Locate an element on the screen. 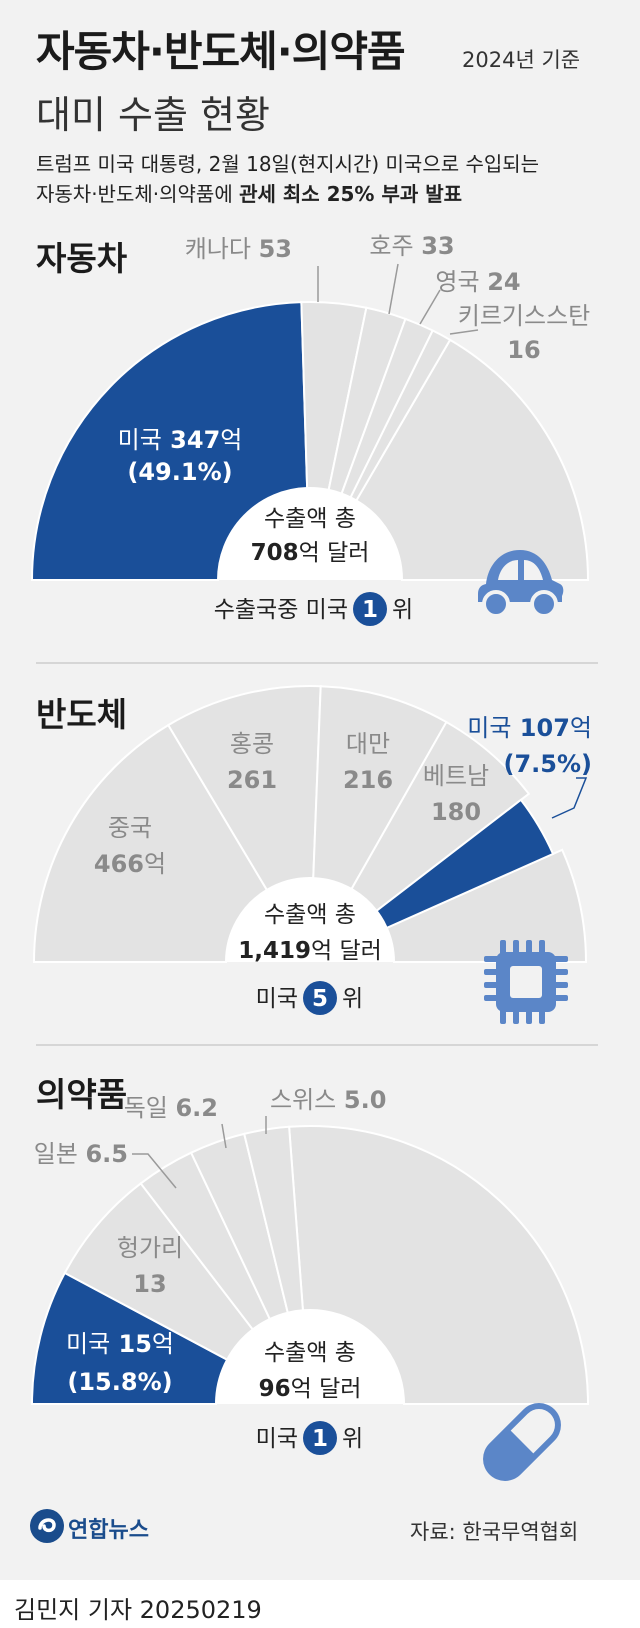 The image size is (640, 1628). lead-line-2: 자동차·반도체·의약품에 관세 최소 25% 부과 발표 is located at coordinates (249, 192).